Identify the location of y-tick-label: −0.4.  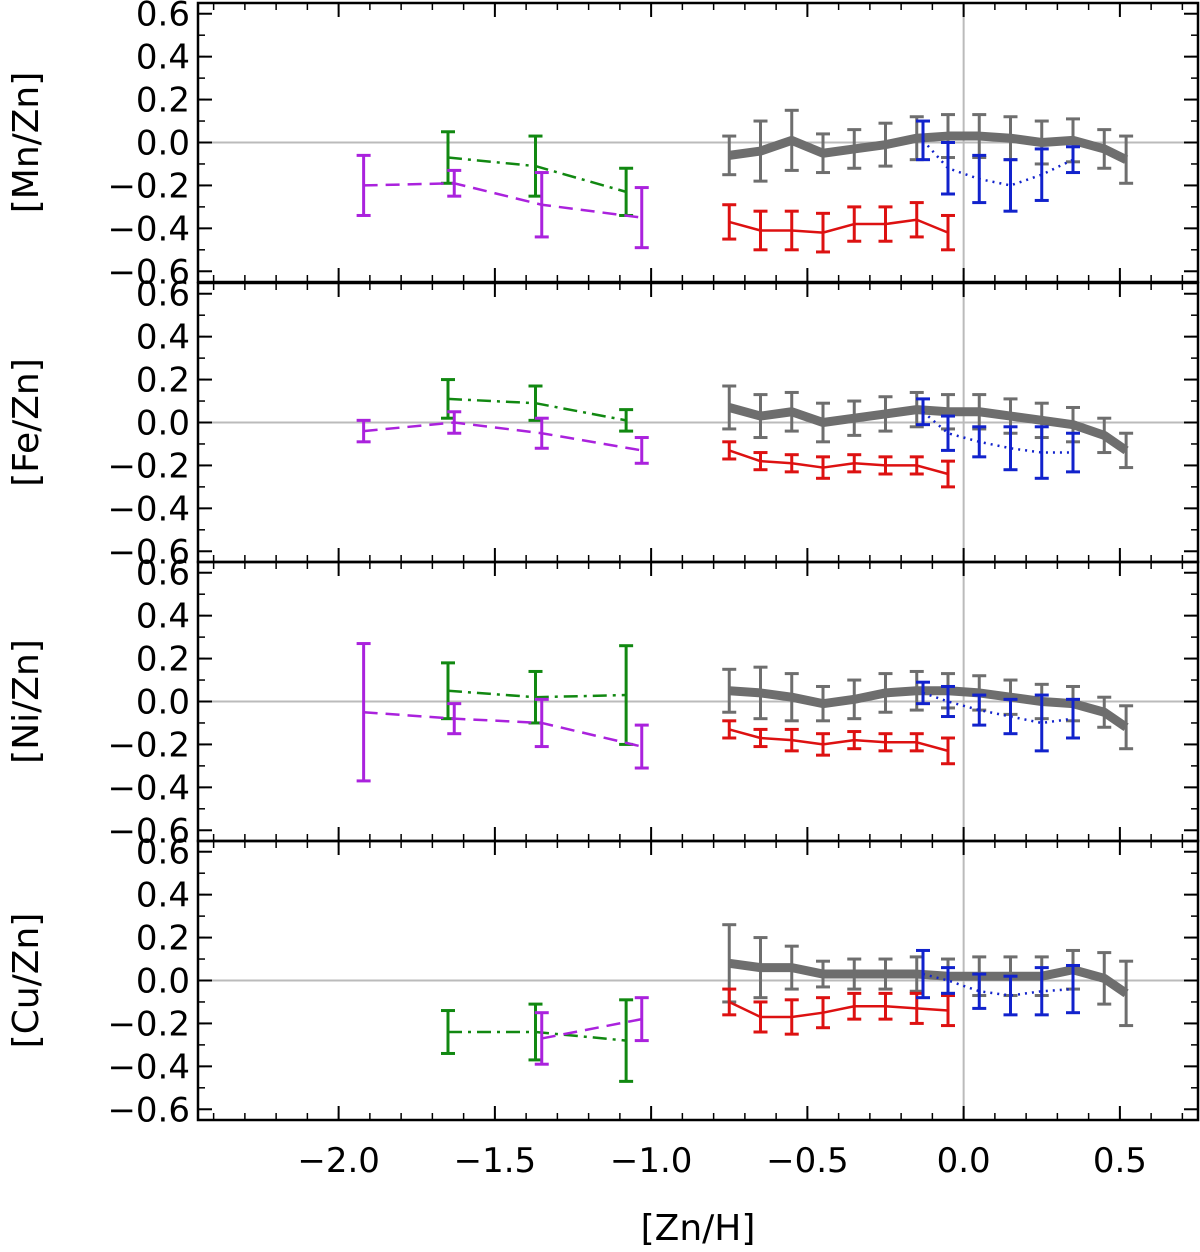
(148, 1067).